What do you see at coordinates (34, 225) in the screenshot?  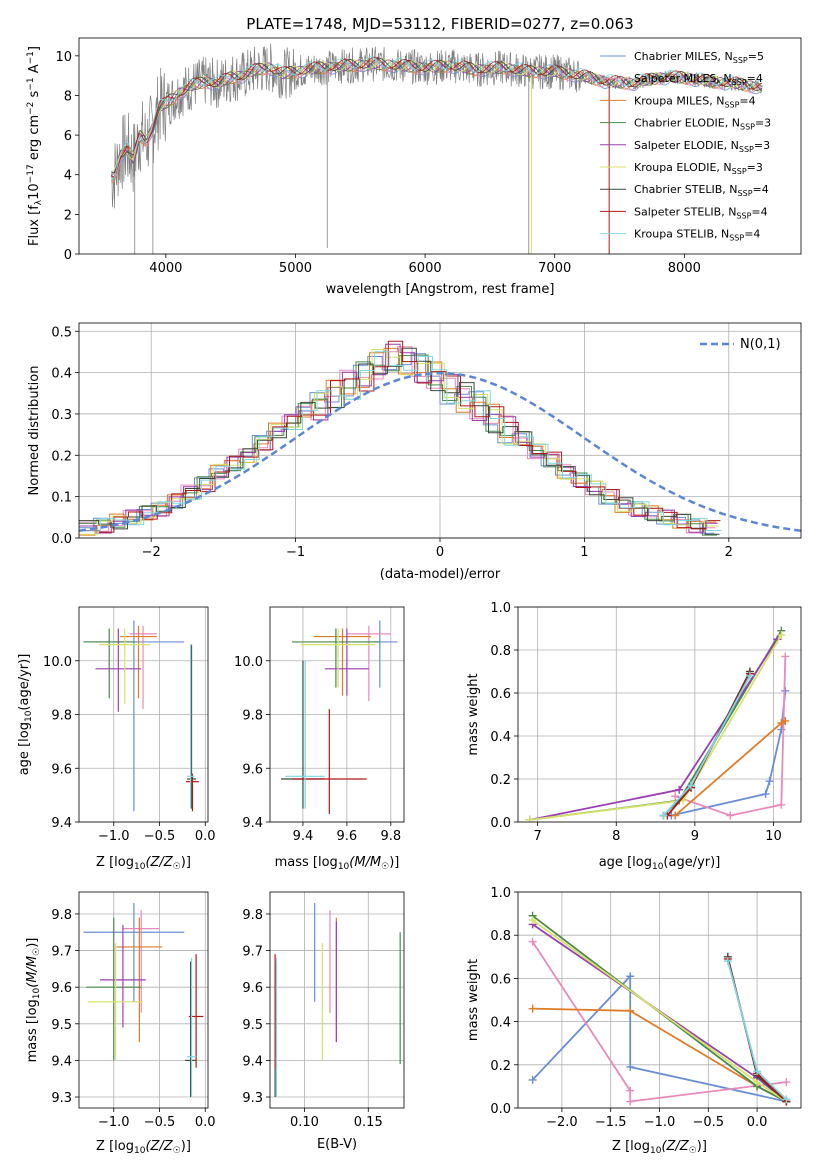 I see `y-axis-label-part: Flux [f` at bounding box center [34, 225].